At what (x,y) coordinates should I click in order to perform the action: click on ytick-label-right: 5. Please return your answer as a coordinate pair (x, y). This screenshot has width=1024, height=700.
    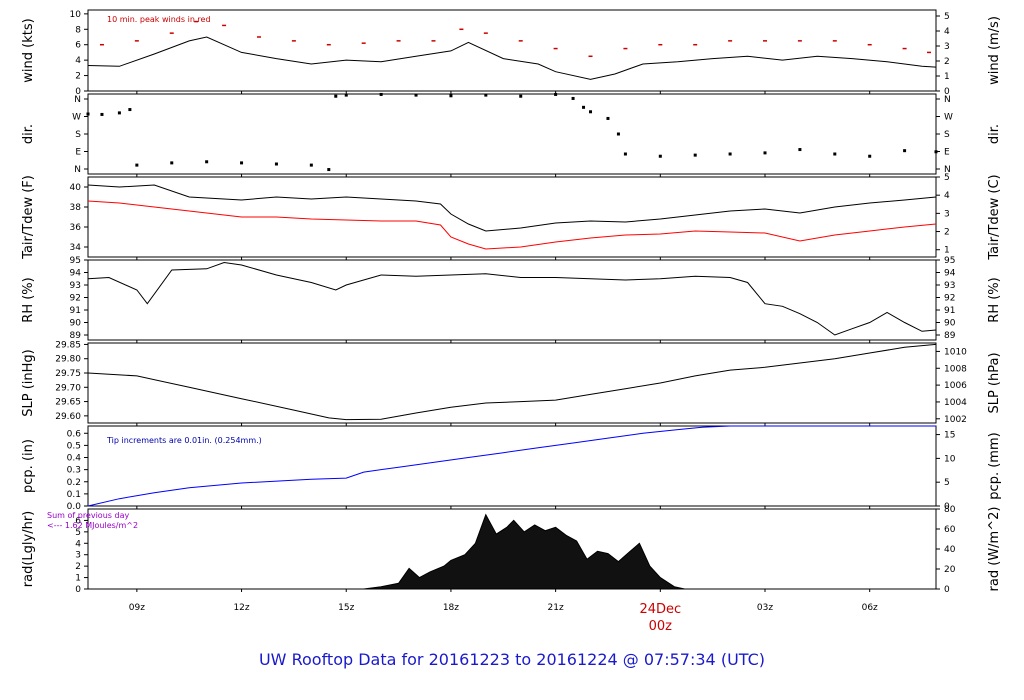
    Looking at the image, I should click on (947, 17).